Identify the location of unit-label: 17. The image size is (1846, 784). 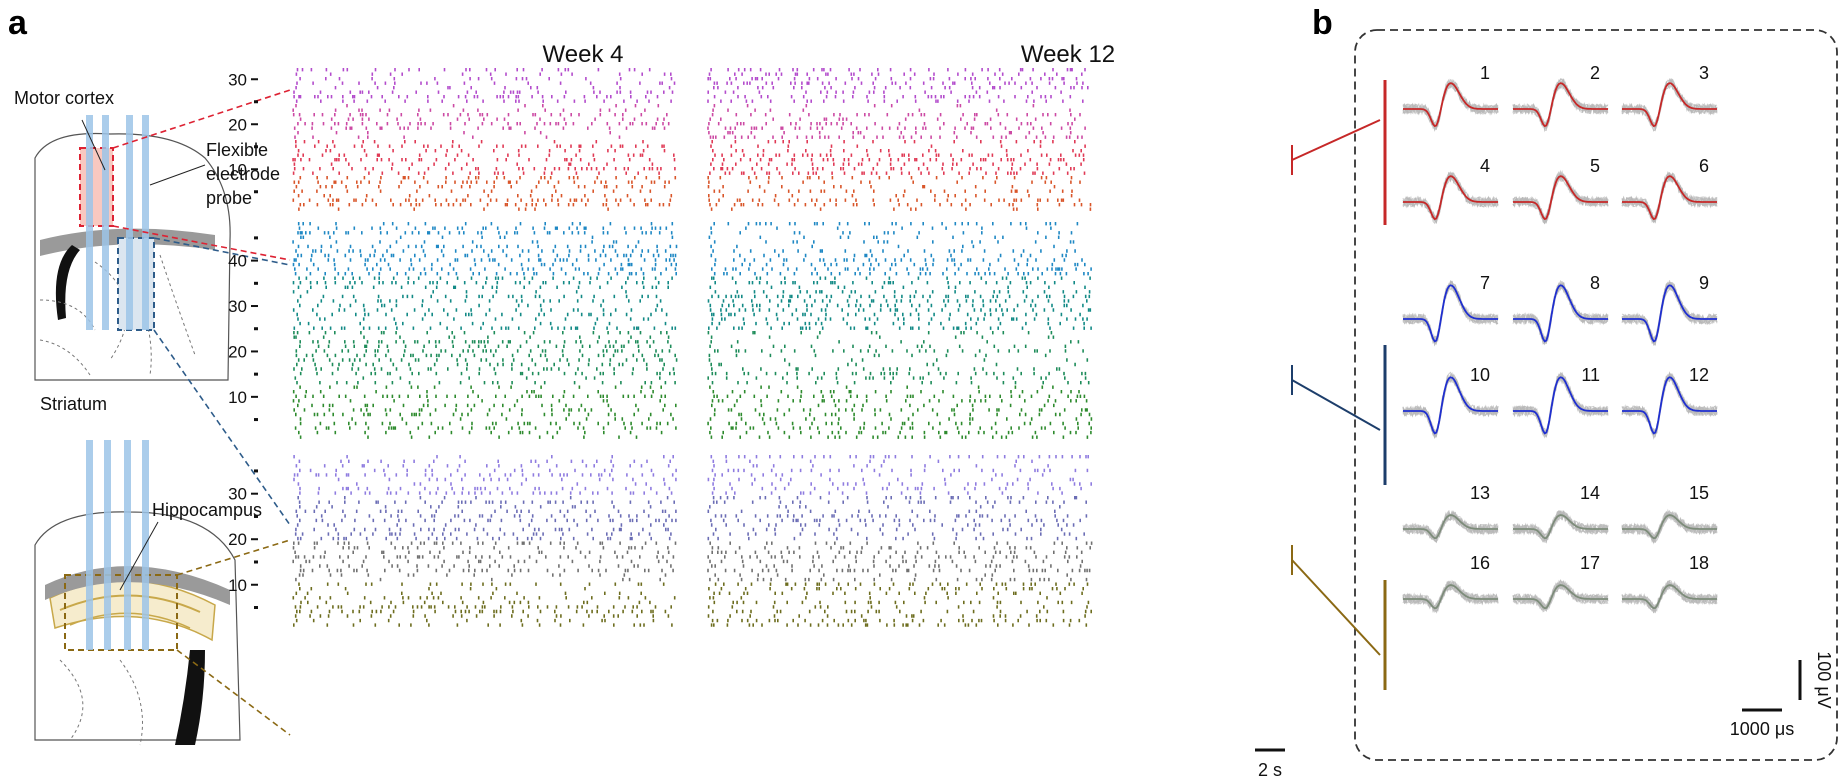
(1590, 563).